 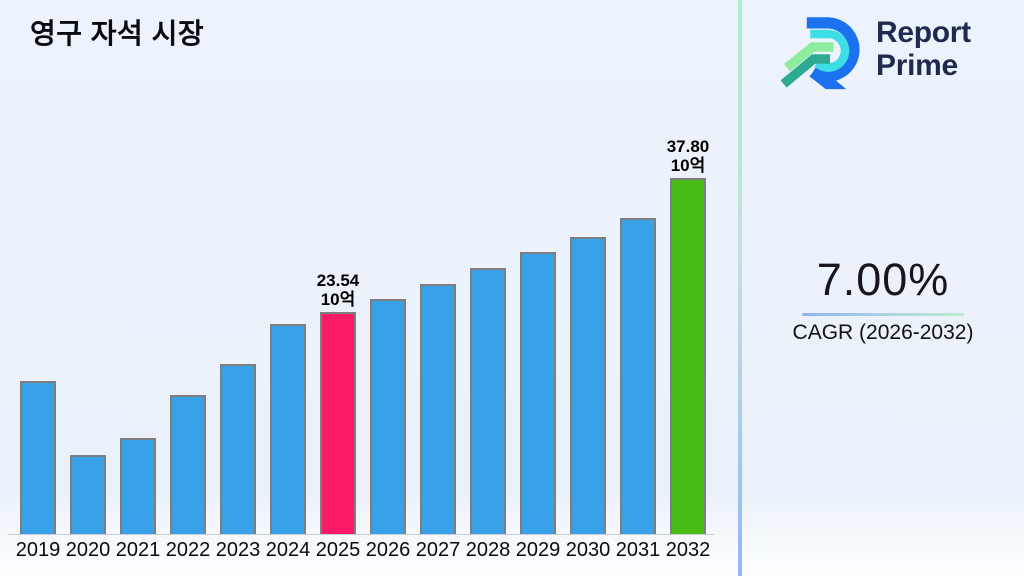 What do you see at coordinates (338, 423) in the screenshot?
I see `bar-2025` at bounding box center [338, 423].